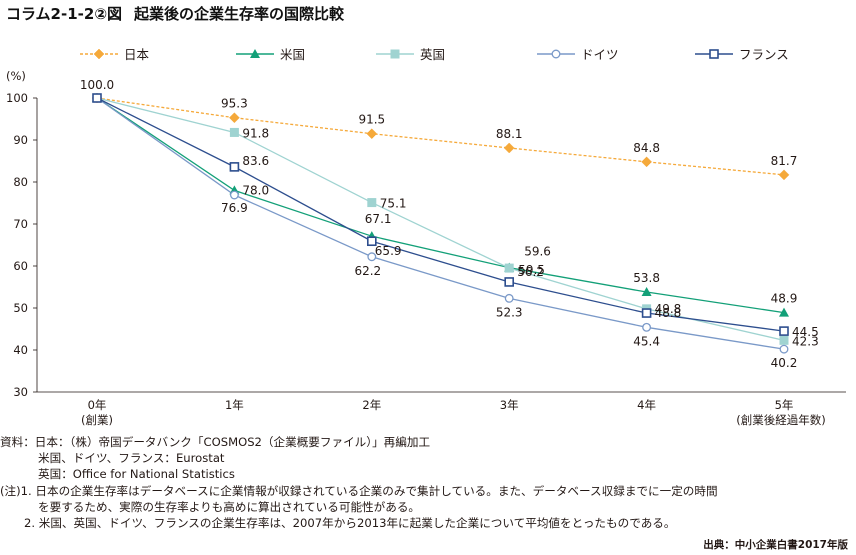 This screenshot has width=856, height=555. I want to click on x-tick-label: 2年, so click(371, 405).